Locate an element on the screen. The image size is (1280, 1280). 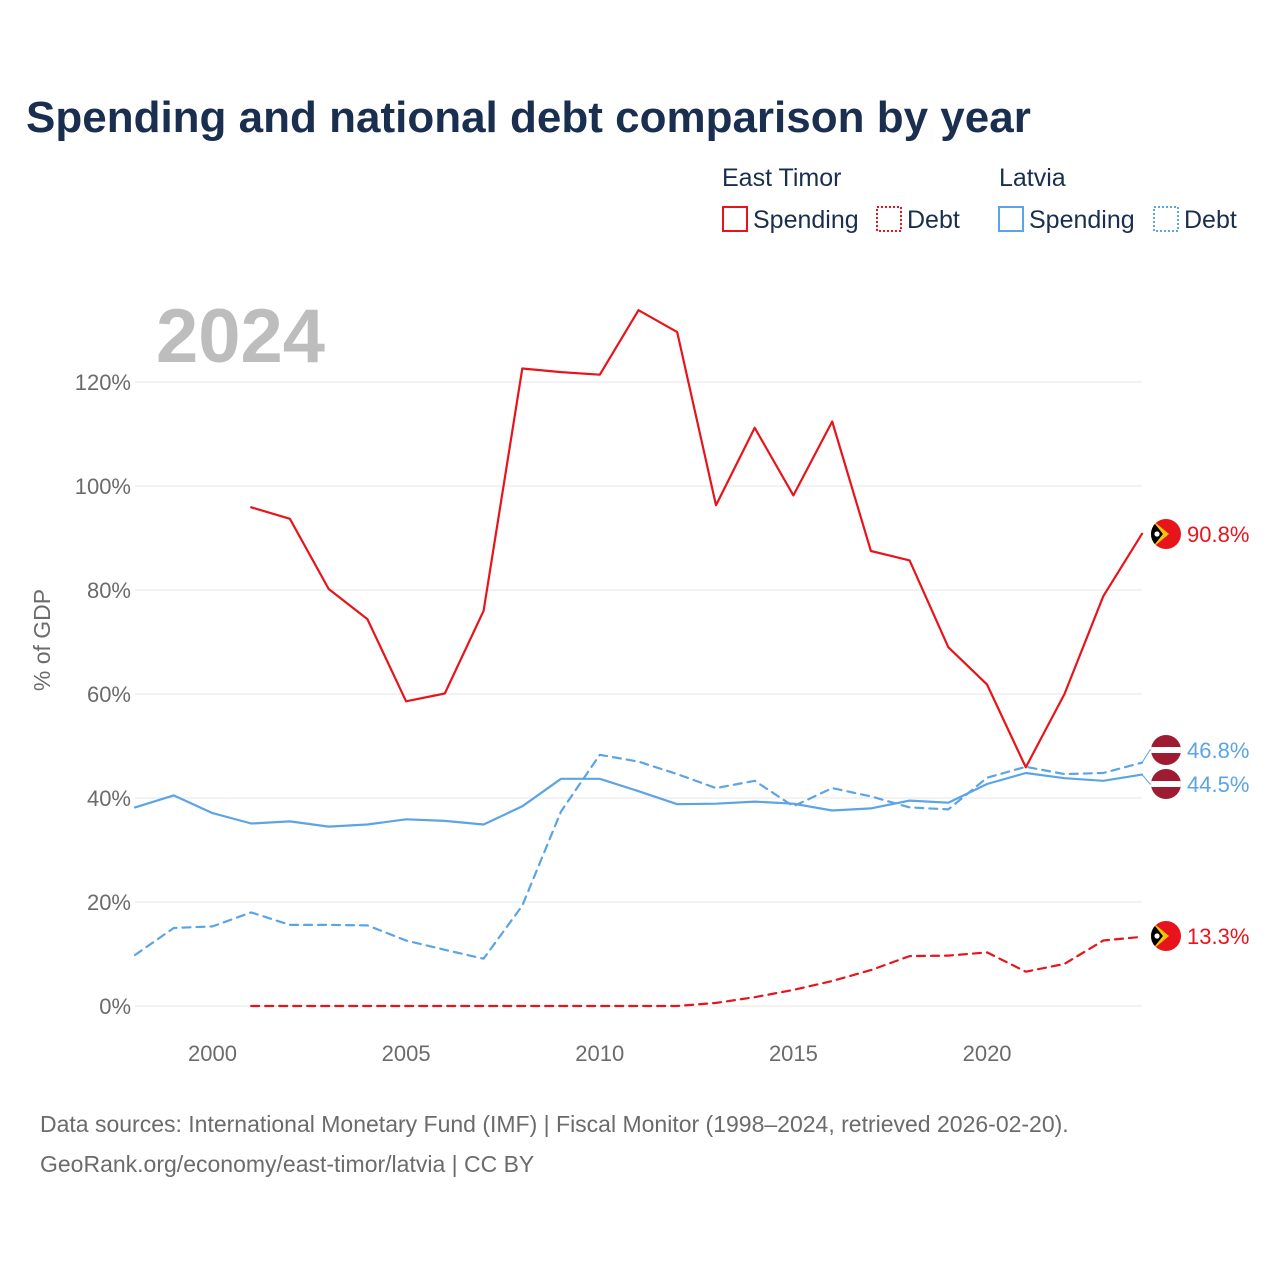
x-axis-ticks: 2000 2005 2010 2015 2020 is located at coordinates (600, 1053).